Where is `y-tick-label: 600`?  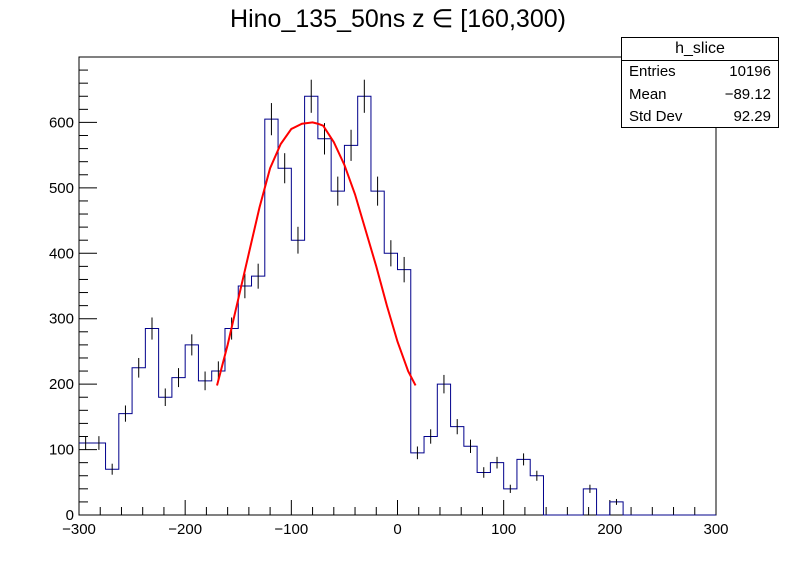 y-tick-label: 600 is located at coordinates (61, 122).